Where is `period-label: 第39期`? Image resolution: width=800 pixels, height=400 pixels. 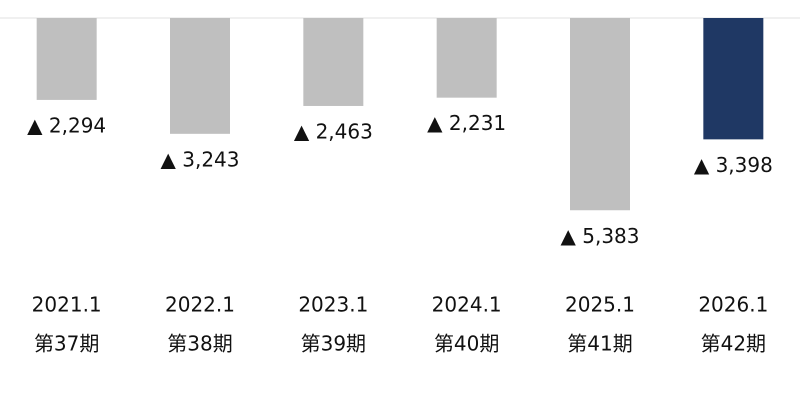 period-label: 第39期 is located at coordinates (333, 344).